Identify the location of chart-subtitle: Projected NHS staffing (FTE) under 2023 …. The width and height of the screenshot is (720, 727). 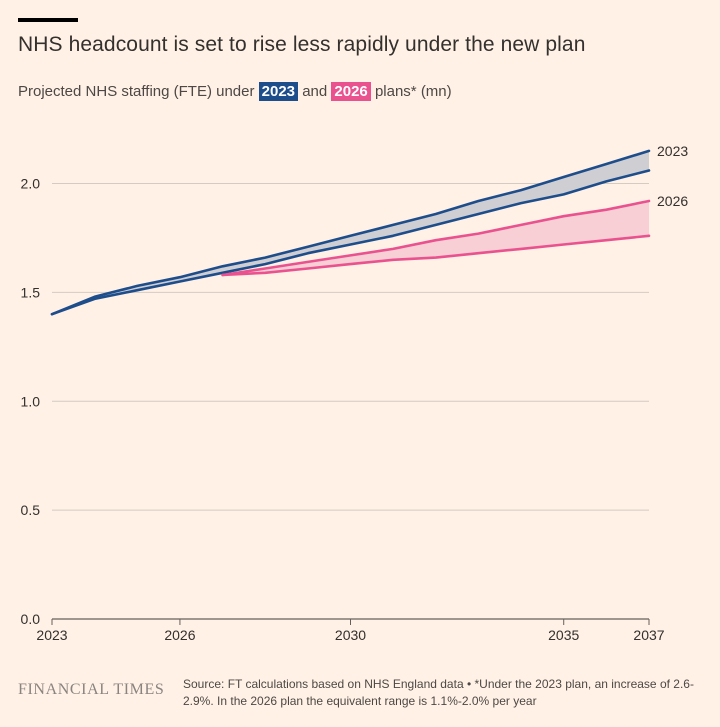
(235, 92).